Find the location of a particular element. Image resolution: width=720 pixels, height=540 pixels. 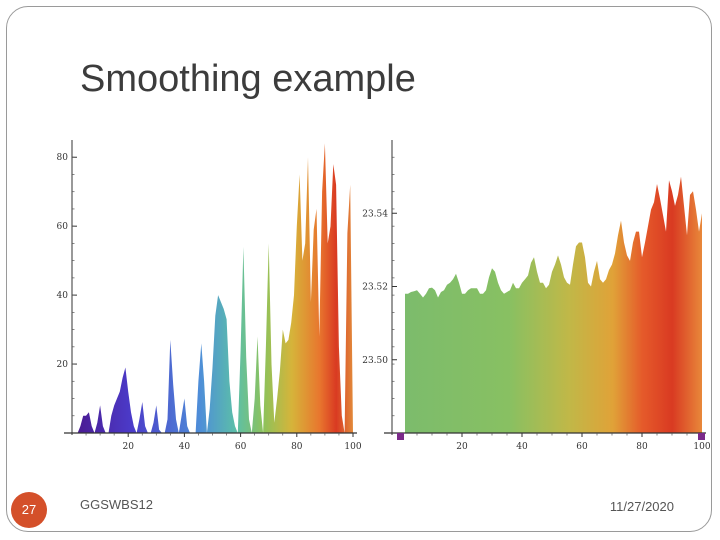

slide-title: Smoothing example is located at coordinates (248, 79).